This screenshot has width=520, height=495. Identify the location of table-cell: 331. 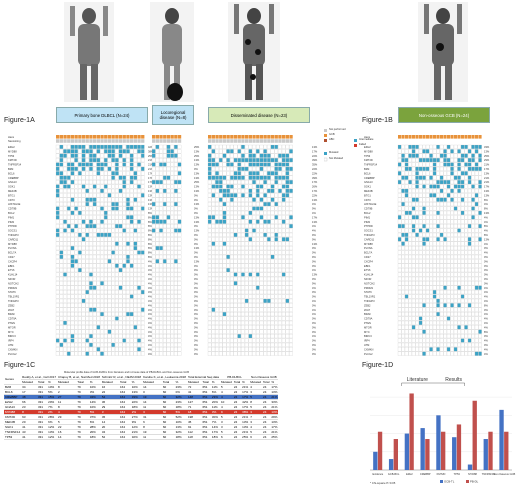
(42, 422).